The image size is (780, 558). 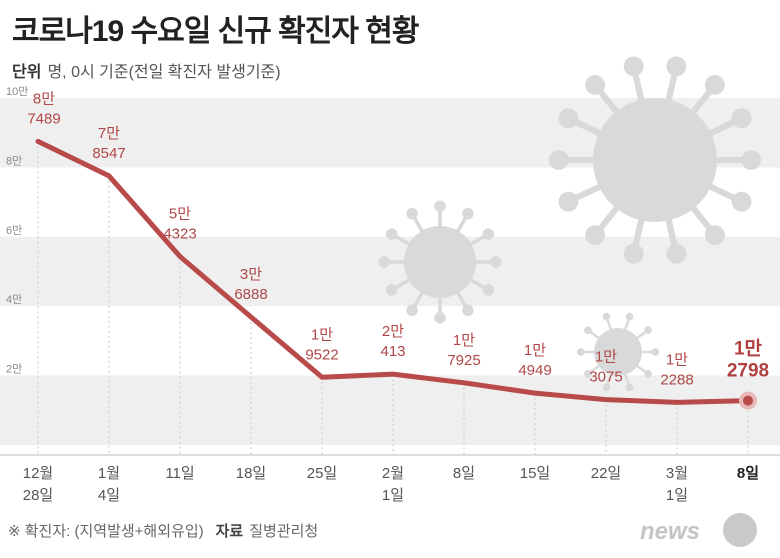 I want to click on y-tick-label: 6만, so click(x=14, y=230).